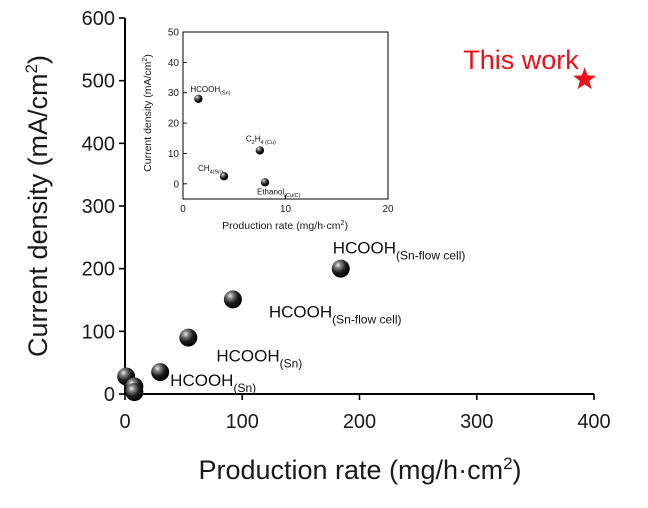 The width and height of the screenshot is (648, 508). What do you see at coordinates (183, 209) in the screenshot?
I see `inset-x-tick-label: 0` at bounding box center [183, 209].